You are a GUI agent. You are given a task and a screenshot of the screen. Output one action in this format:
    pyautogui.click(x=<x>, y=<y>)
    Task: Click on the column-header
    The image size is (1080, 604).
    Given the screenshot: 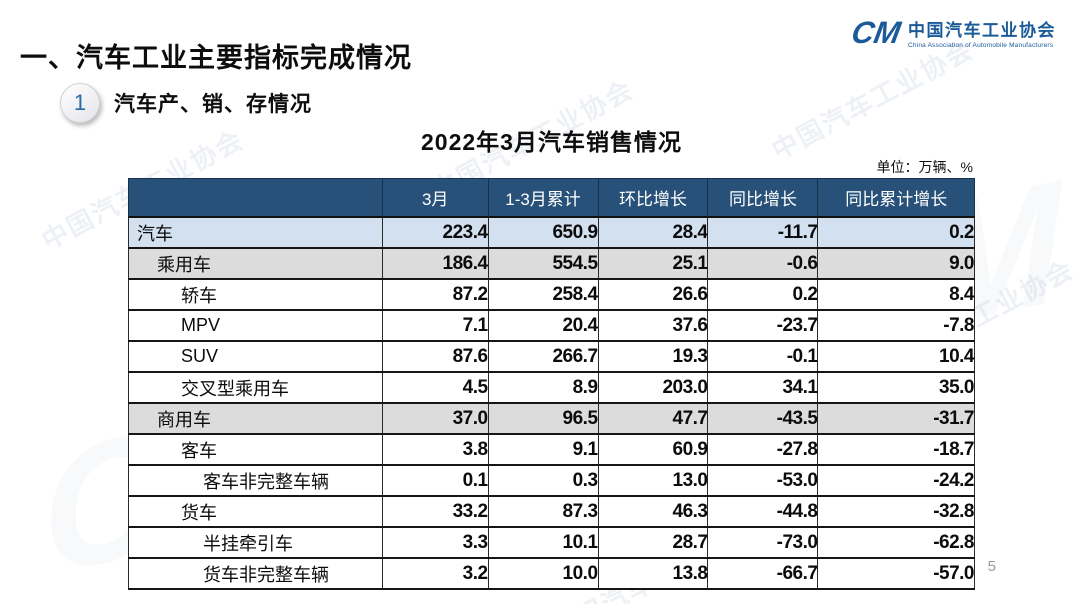 What is the action you would take?
    pyautogui.click(x=255, y=198)
    